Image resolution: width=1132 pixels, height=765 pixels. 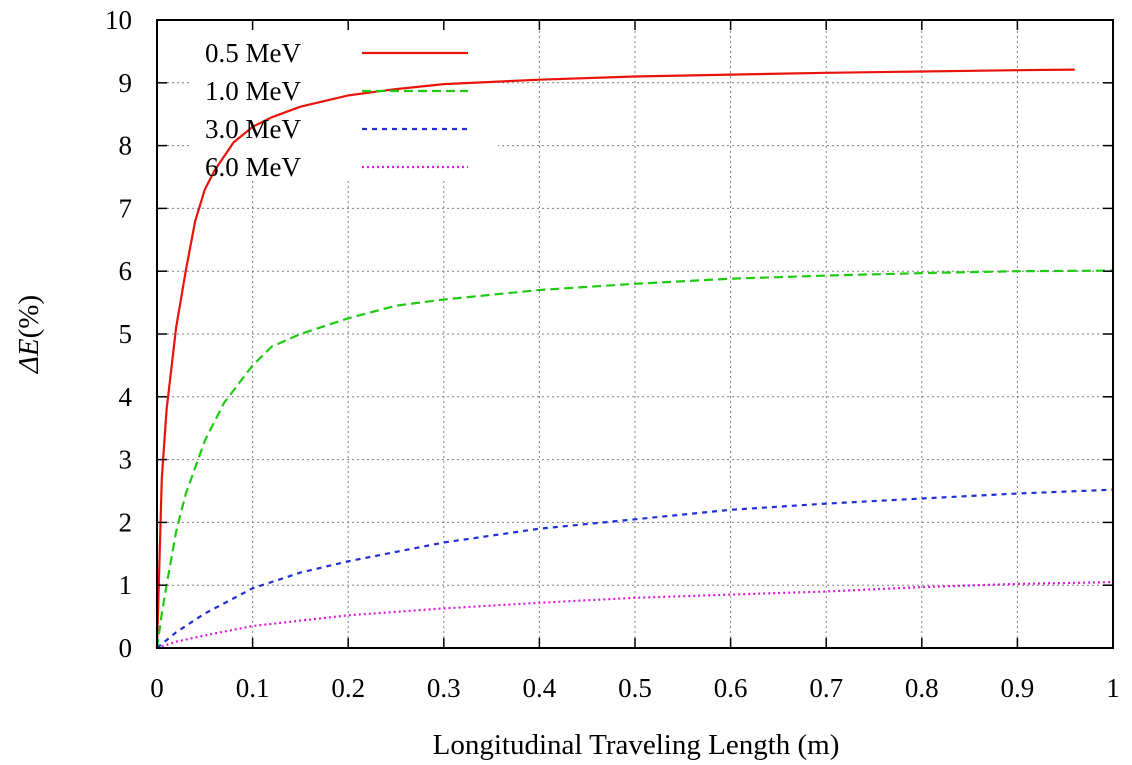 I want to click on legend-label: 1.0 MeV, so click(x=253, y=91).